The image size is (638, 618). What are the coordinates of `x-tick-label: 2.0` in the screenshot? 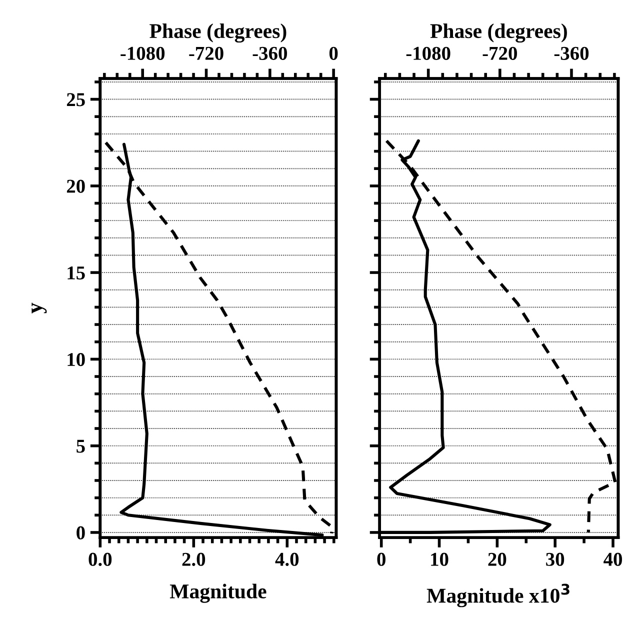 It's located at (194, 559).